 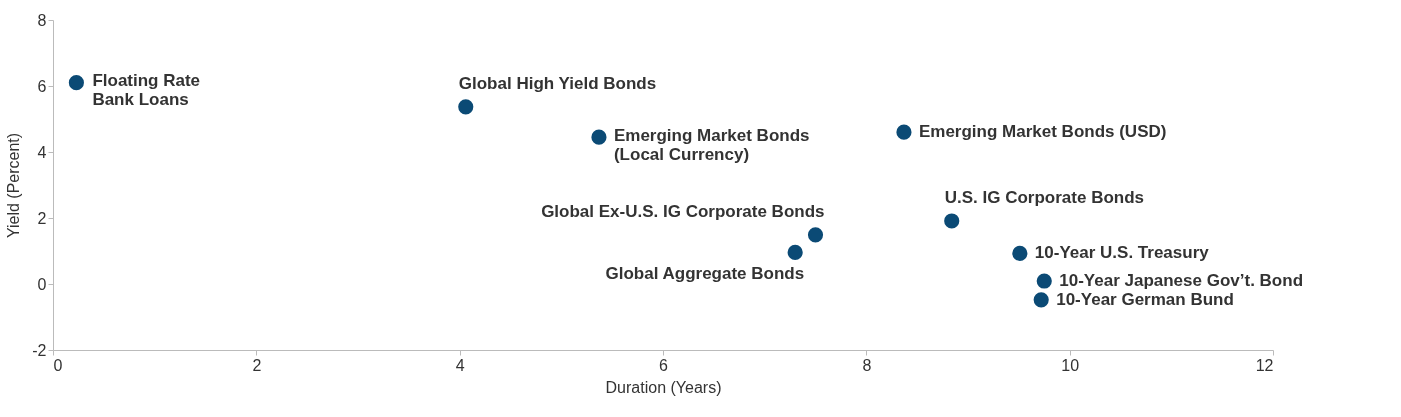 I want to click on series-label: 10-Year Japanese Gov’t. Bond, so click(x=1181, y=281).